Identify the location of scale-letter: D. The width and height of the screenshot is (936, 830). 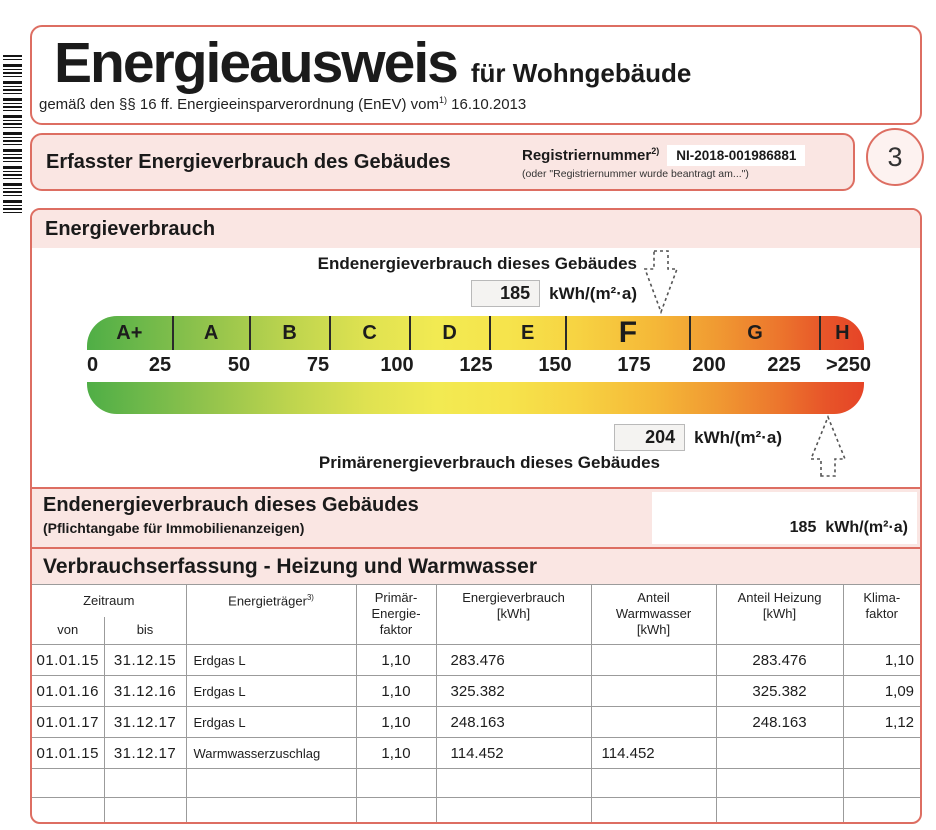
(449, 332).